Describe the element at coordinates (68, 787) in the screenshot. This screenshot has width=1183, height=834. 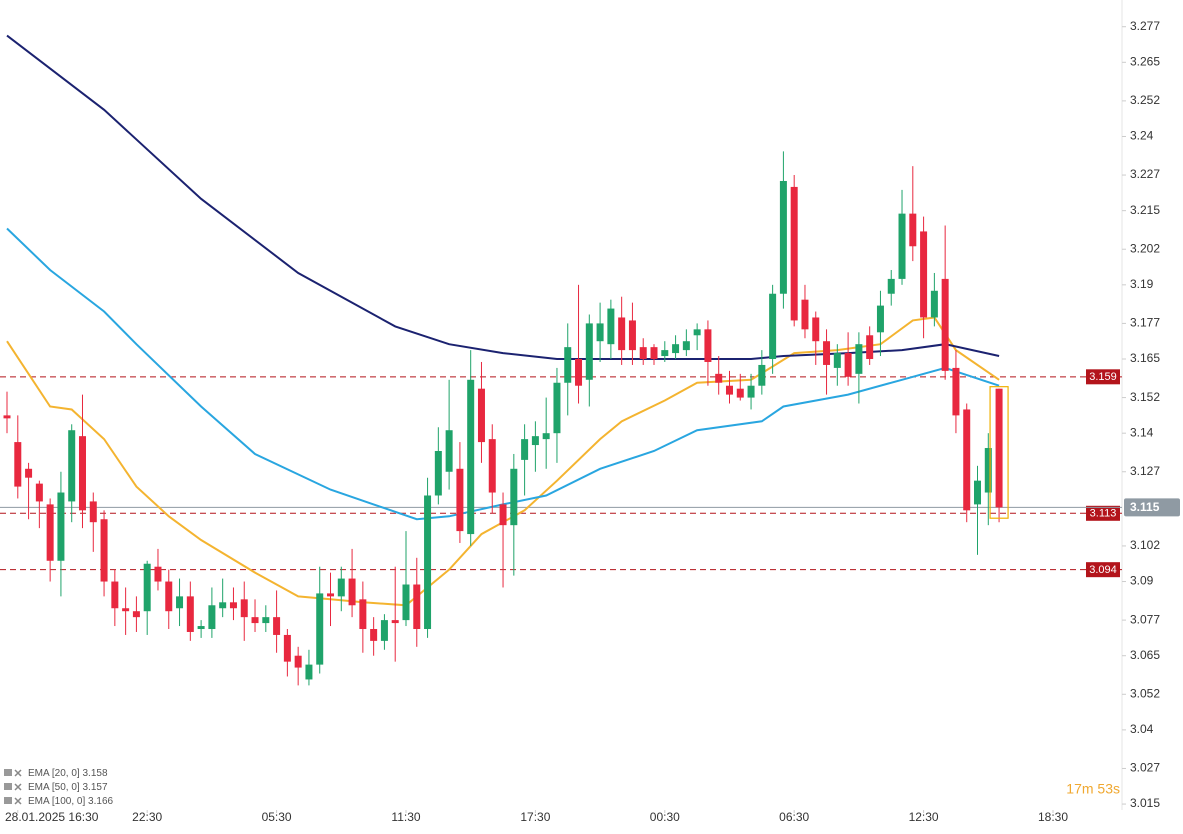
I see `legend-entry: EMA [50, 0] 3.157` at that location.